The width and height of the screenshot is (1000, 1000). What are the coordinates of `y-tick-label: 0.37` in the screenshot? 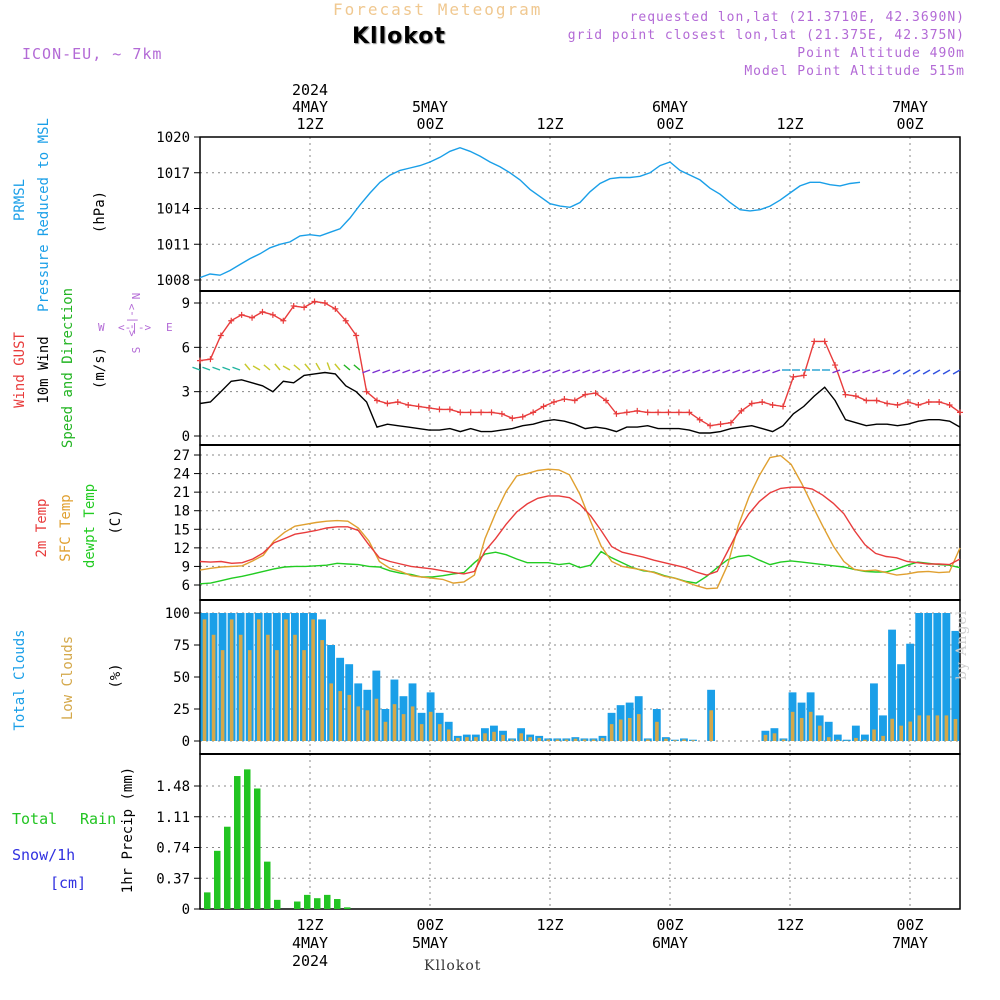 It's located at (173, 879).